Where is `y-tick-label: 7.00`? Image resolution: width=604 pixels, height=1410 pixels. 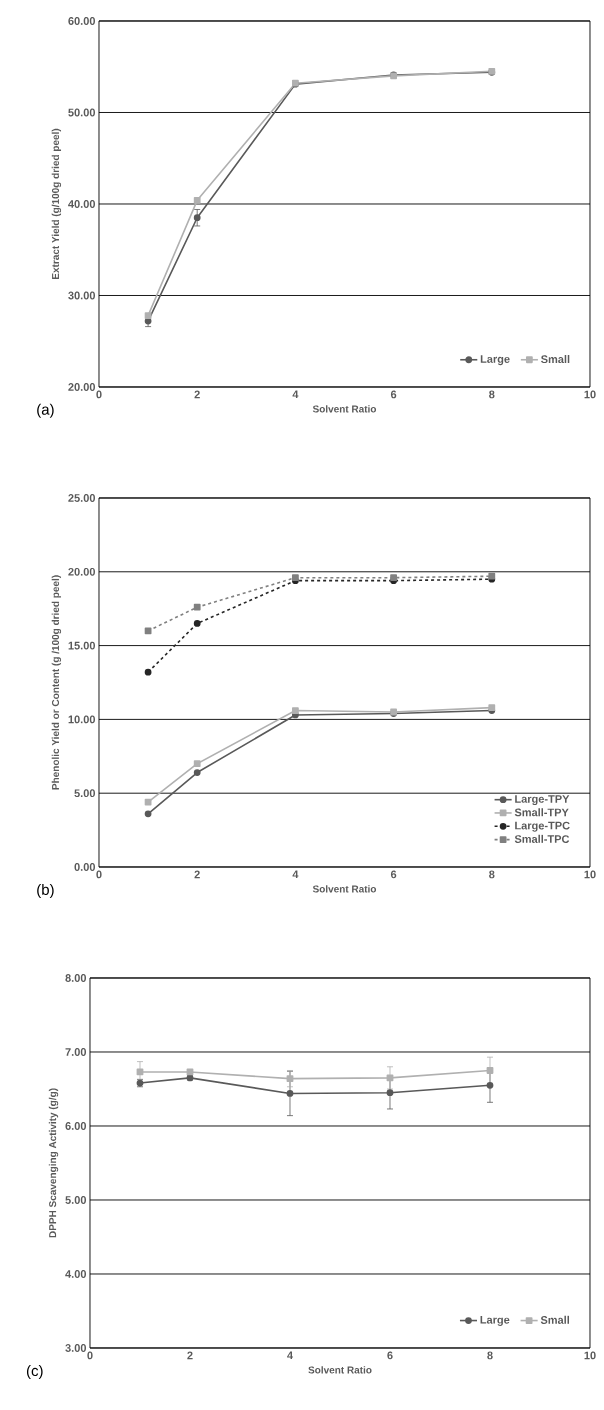
y-tick-label: 7.00 is located at coordinates (76, 1052).